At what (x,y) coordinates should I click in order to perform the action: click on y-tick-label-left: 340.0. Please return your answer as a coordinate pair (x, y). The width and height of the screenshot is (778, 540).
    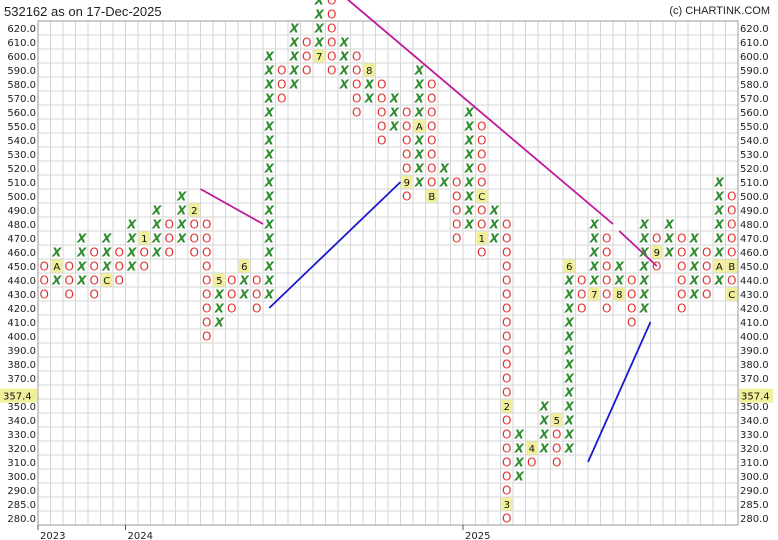
    Looking at the image, I should click on (21, 421).